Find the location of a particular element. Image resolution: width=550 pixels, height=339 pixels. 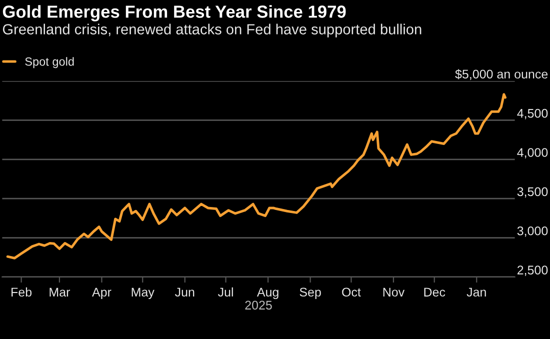

x-tick-label: Aug is located at coordinates (267, 294).